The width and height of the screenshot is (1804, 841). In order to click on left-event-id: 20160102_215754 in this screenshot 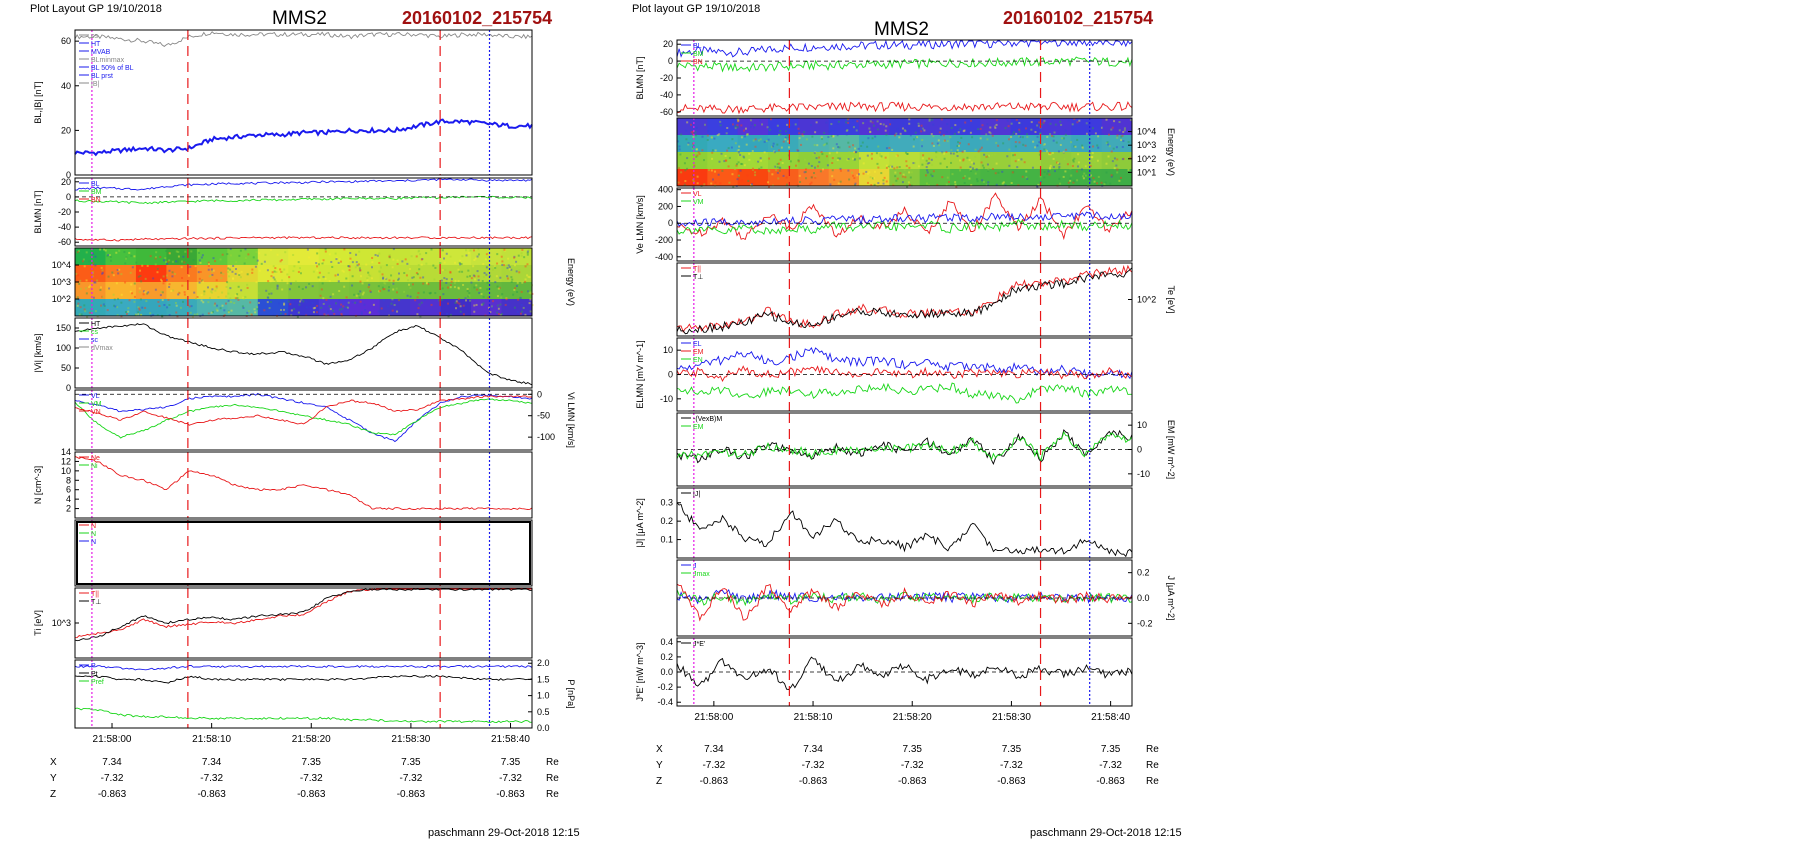, I will do `click(477, 18)`.